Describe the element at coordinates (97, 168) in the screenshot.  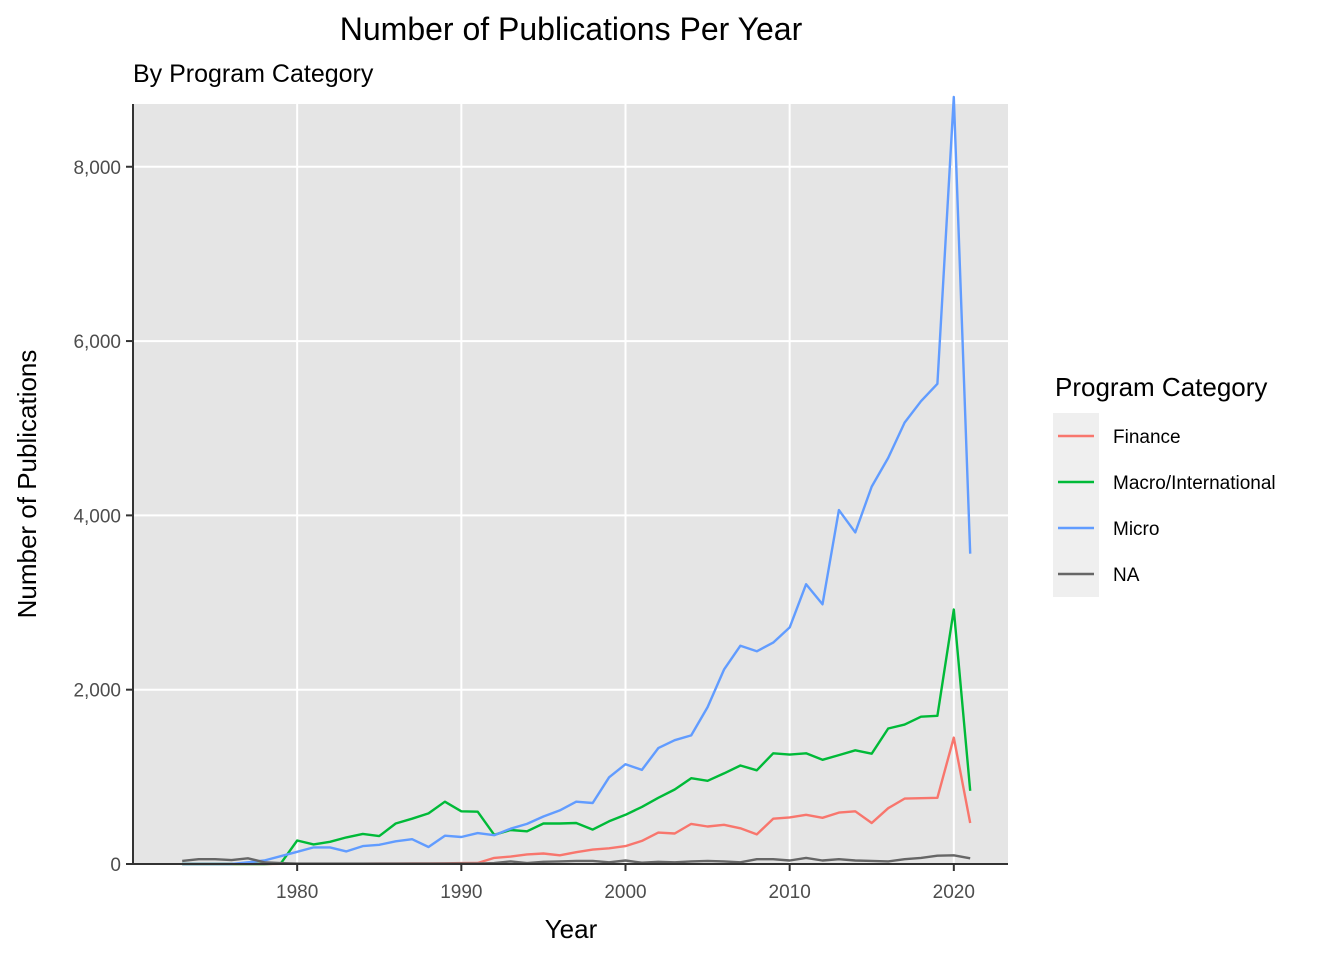
I see `y-tick-label: 8,000` at that location.